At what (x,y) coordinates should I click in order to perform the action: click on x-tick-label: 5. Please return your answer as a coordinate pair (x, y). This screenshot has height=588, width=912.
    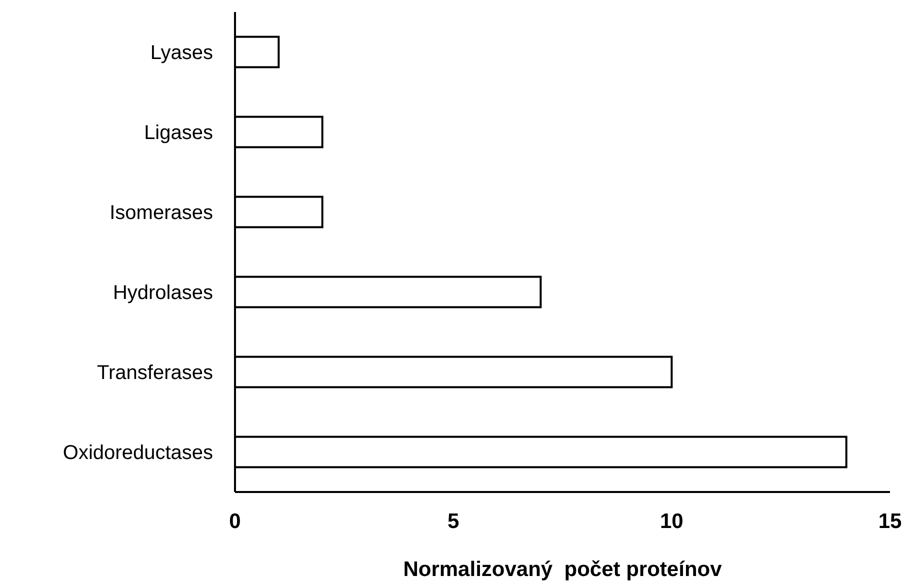
    Looking at the image, I should click on (453, 521).